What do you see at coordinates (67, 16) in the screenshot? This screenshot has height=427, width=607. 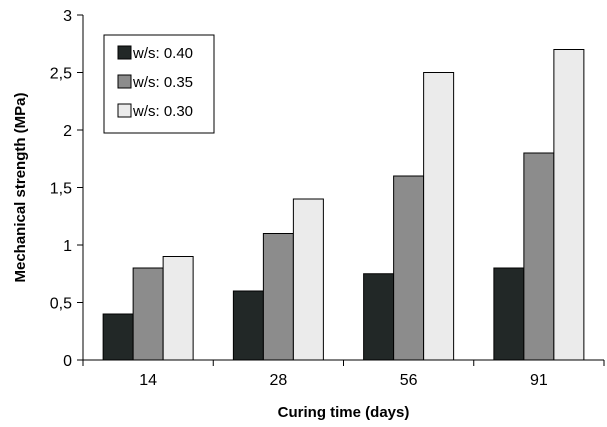 I see `y-tick-label: 3` at bounding box center [67, 16].